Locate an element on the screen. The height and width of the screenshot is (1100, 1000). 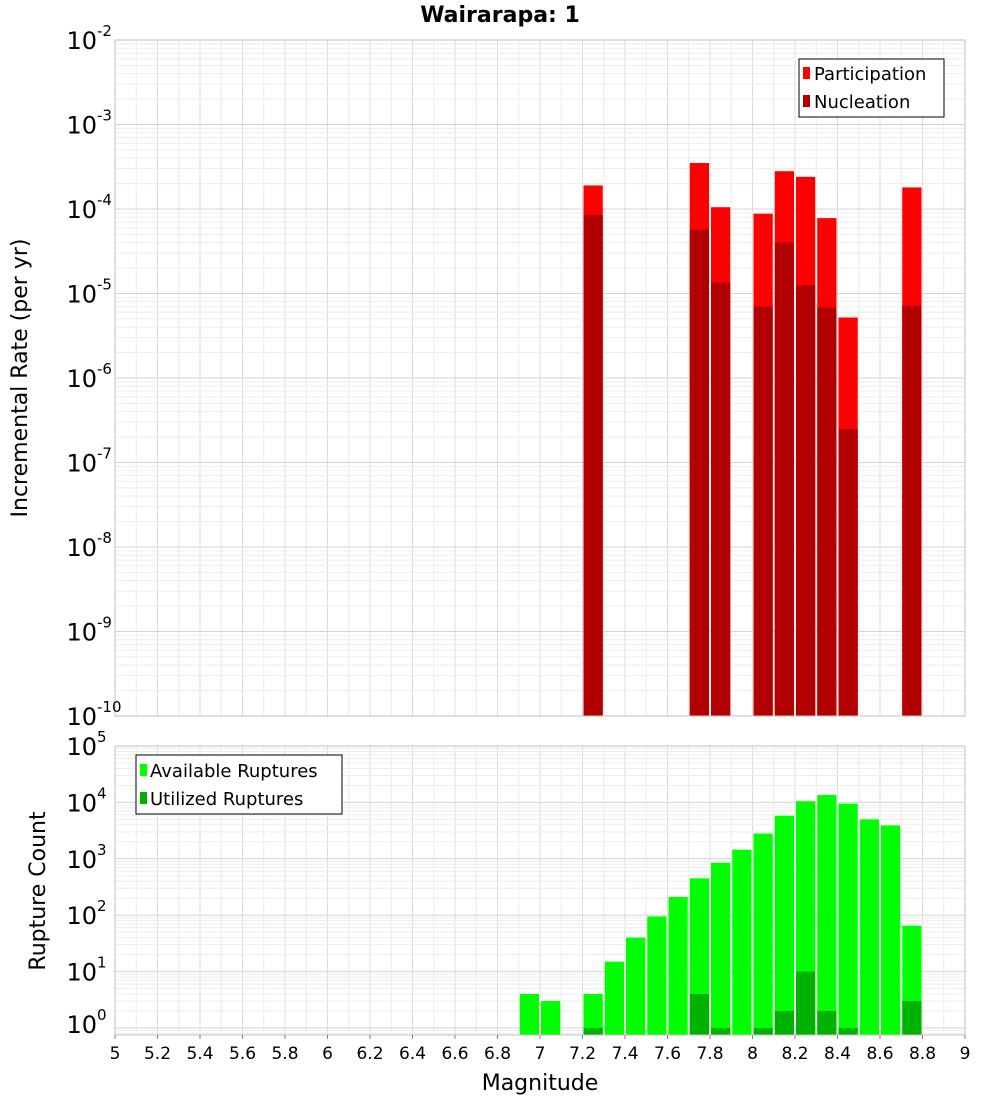
top-y-tick-exponent: -8 is located at coordinates (104, 538).